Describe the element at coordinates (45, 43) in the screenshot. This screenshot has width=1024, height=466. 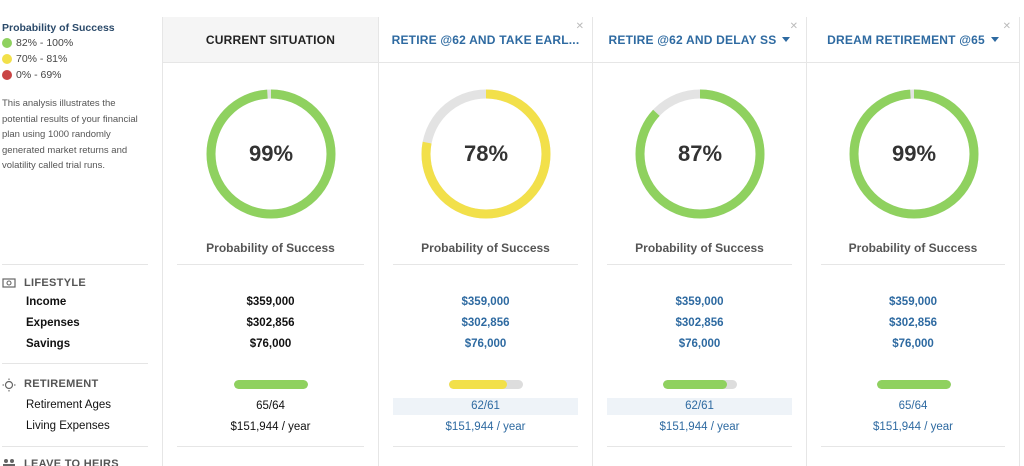
I see `legend-item-label: 82% - 100%` at that location.